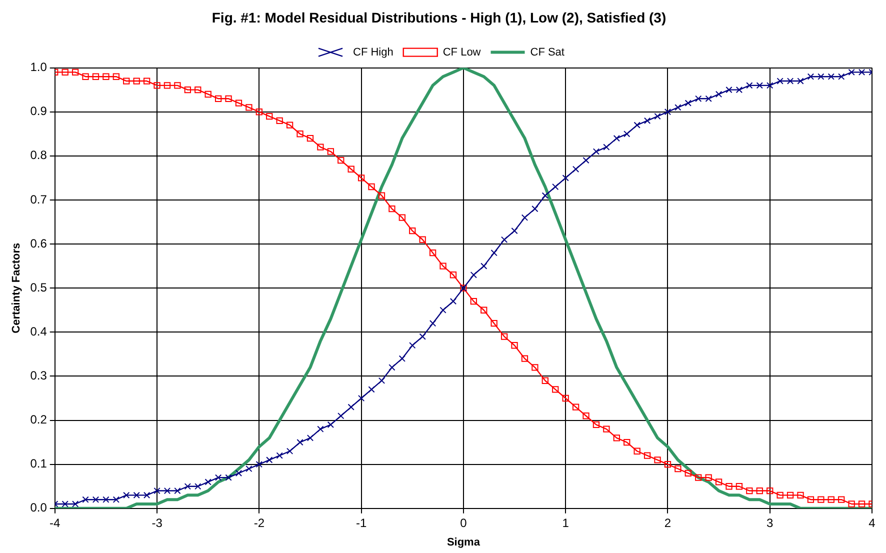 The image size is (886, 553). What do you see at coordinates (39, 287) in the screenshot?
I see `y-tick-label: 0.5` at bounding box center [39, 287].